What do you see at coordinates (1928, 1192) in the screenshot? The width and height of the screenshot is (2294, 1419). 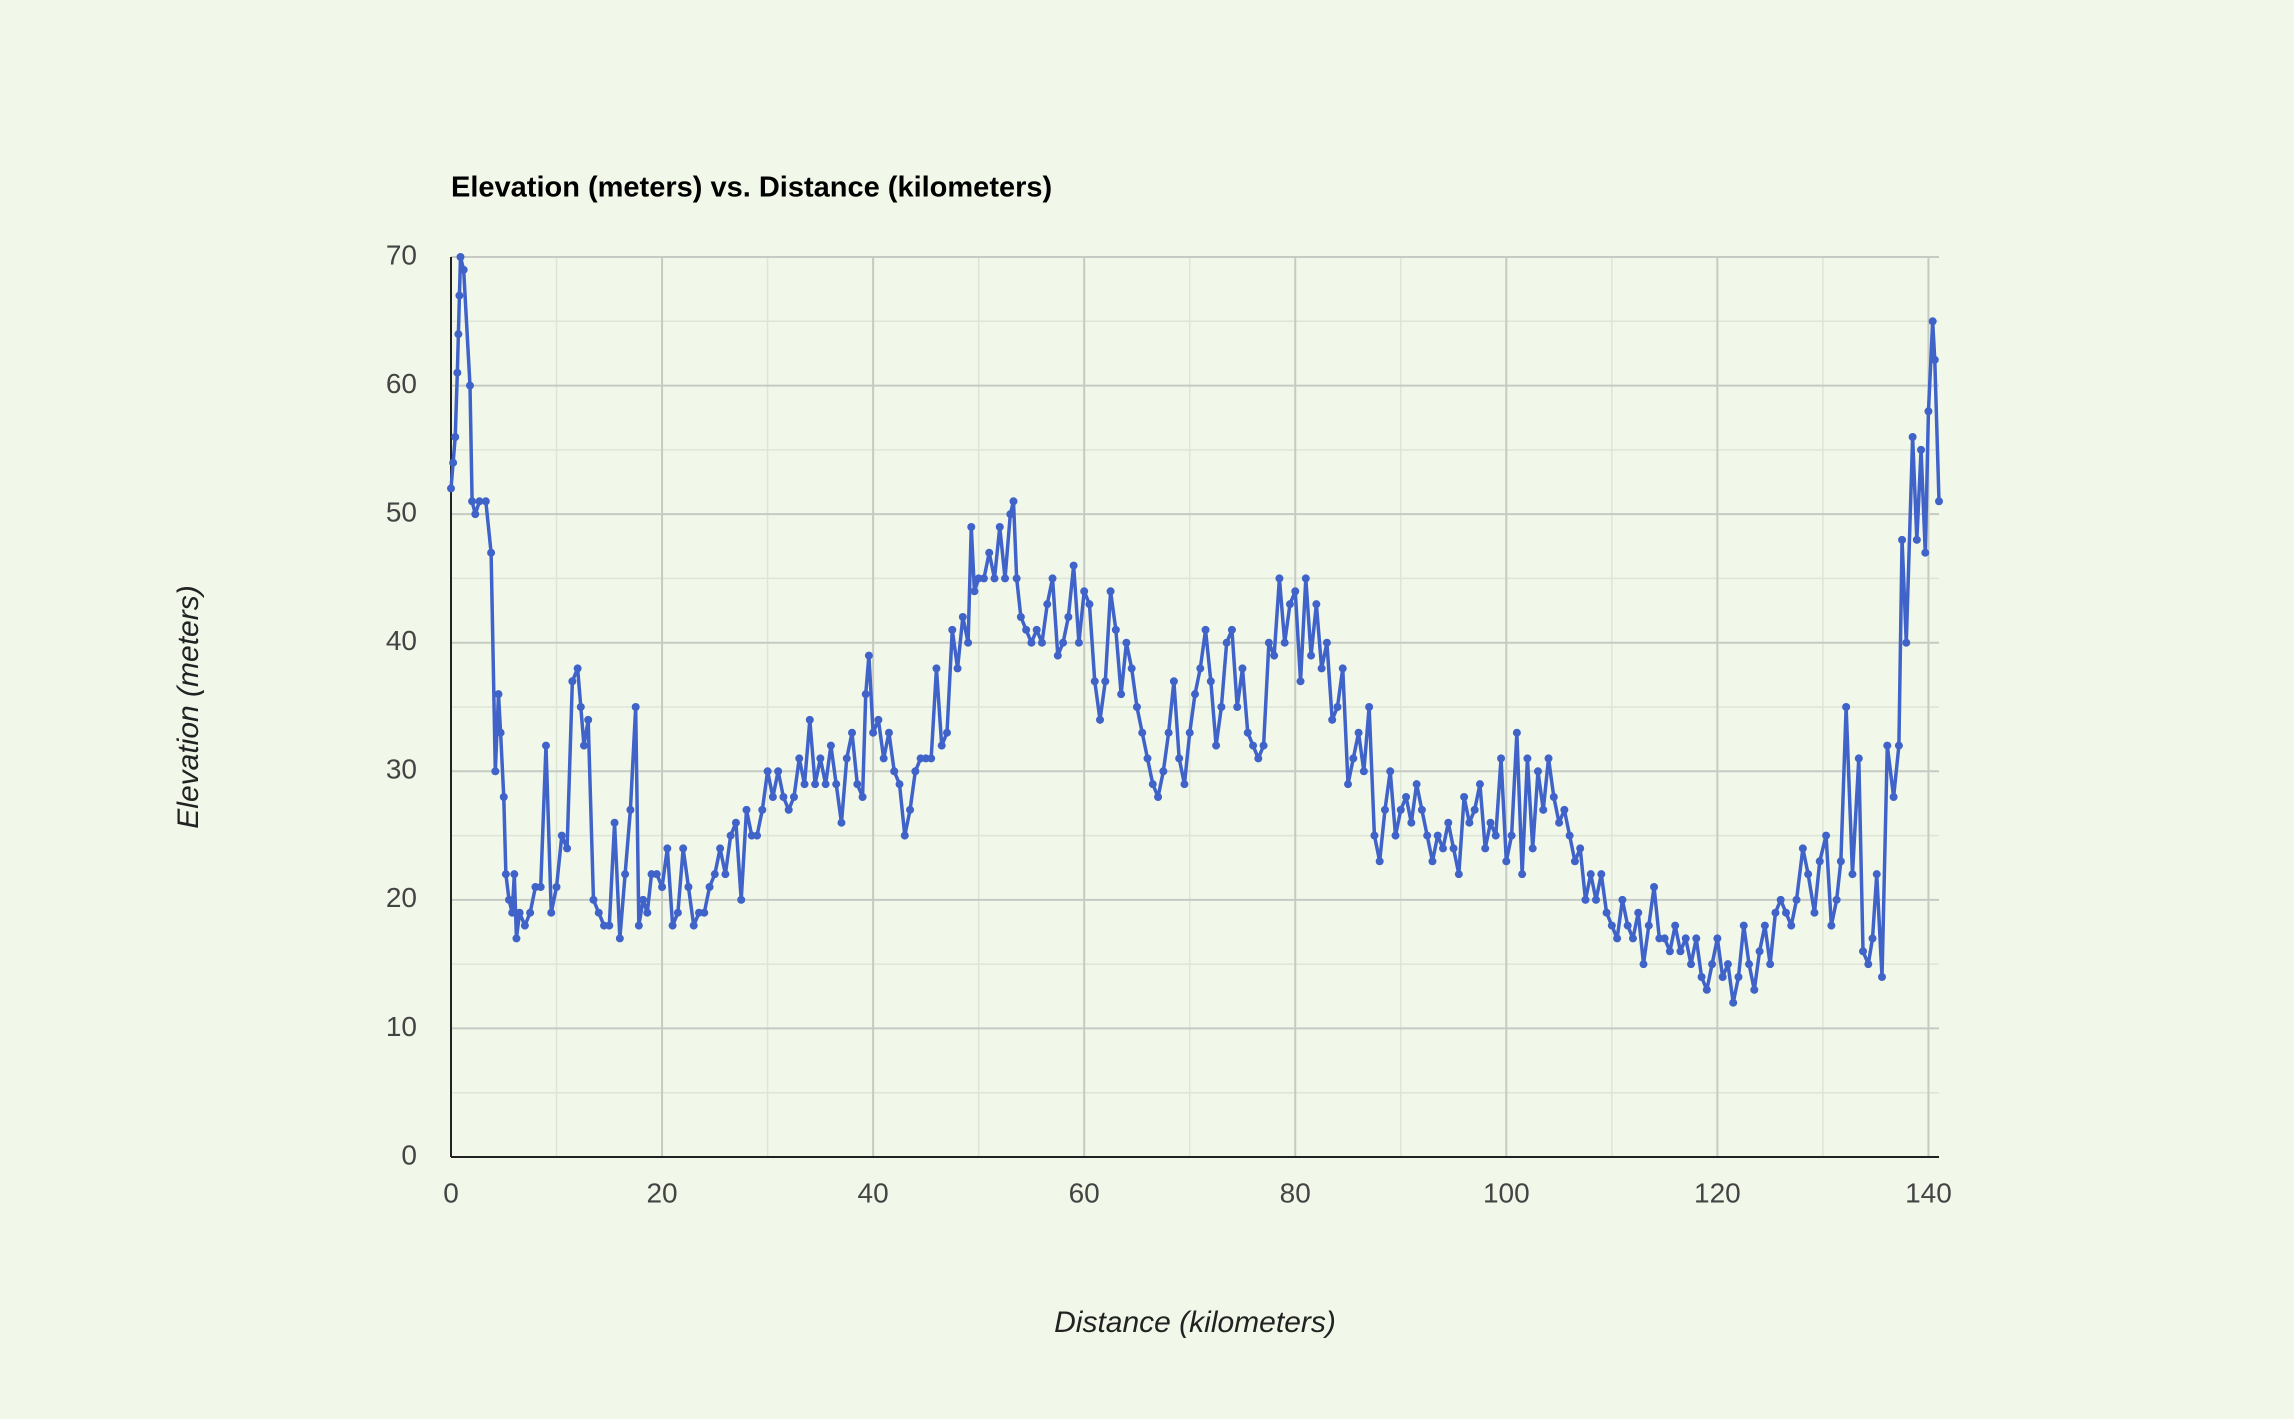 I see `x-tick-label: 140` at bounding box center [1928, 1192].